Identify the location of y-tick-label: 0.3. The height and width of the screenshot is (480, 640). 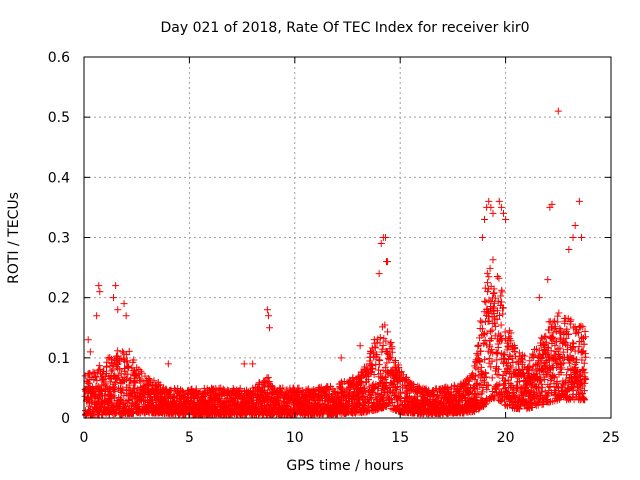
(59, 239).